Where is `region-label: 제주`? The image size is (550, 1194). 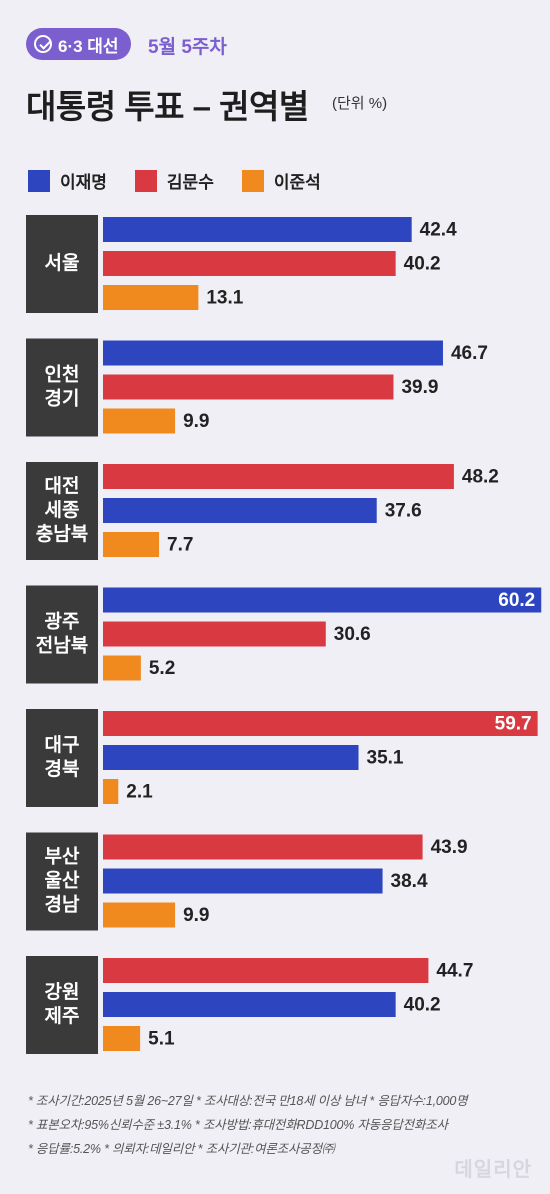 region-label: 제주 is located at coordinates (62, 1016).